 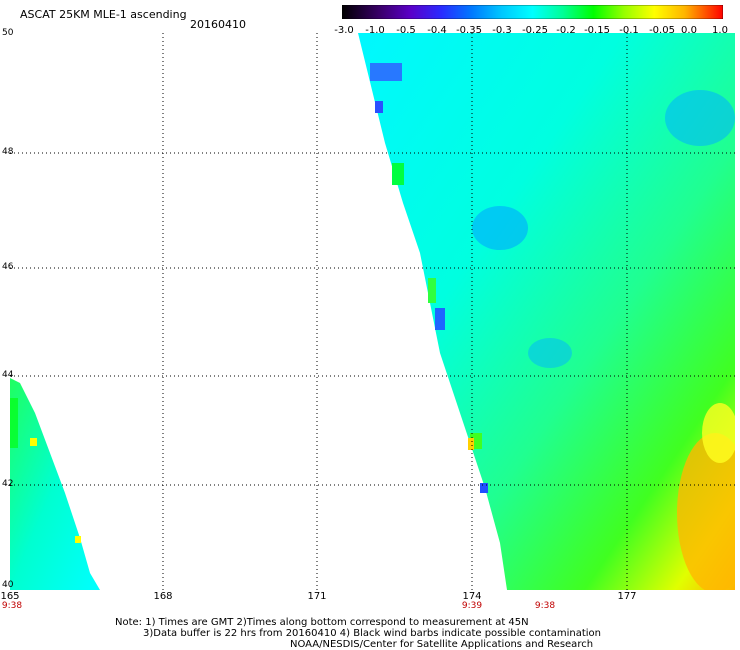 What do you see at coordinates (8, 267) in the screenshot?
I see `lat-label: 46` at bounding box center [8, 267].